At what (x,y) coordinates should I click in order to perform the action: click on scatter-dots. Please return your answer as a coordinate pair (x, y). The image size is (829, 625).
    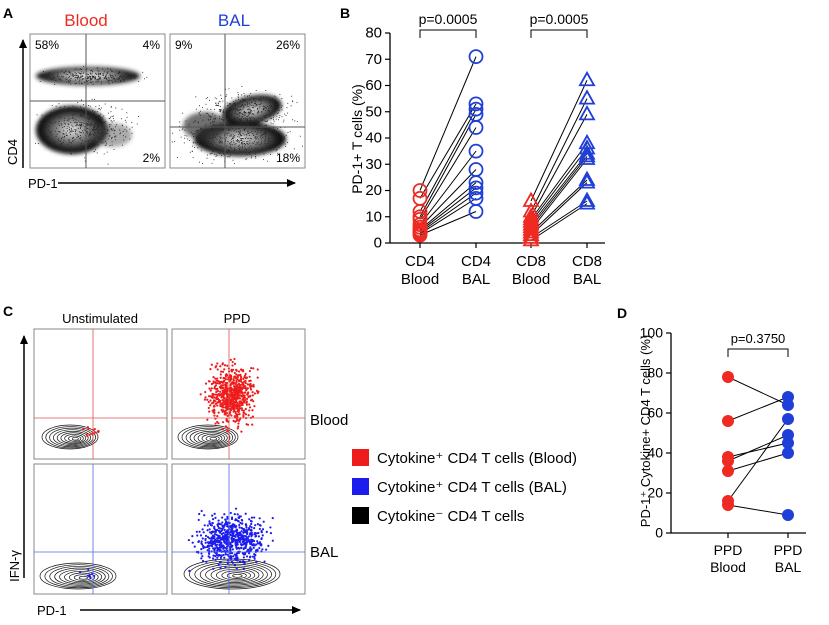
    Looking at the image, I should click on (237, 125).